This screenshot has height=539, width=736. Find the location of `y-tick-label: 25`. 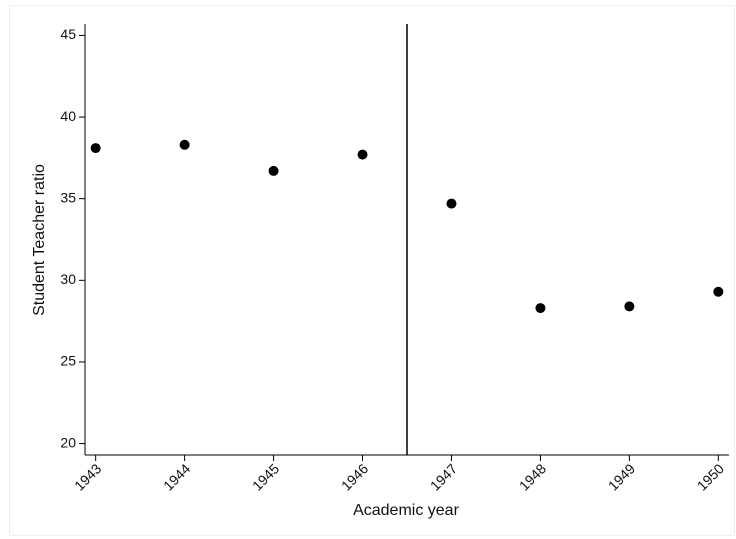

y-tick-label: 25 is located at coordinates (68, 361).